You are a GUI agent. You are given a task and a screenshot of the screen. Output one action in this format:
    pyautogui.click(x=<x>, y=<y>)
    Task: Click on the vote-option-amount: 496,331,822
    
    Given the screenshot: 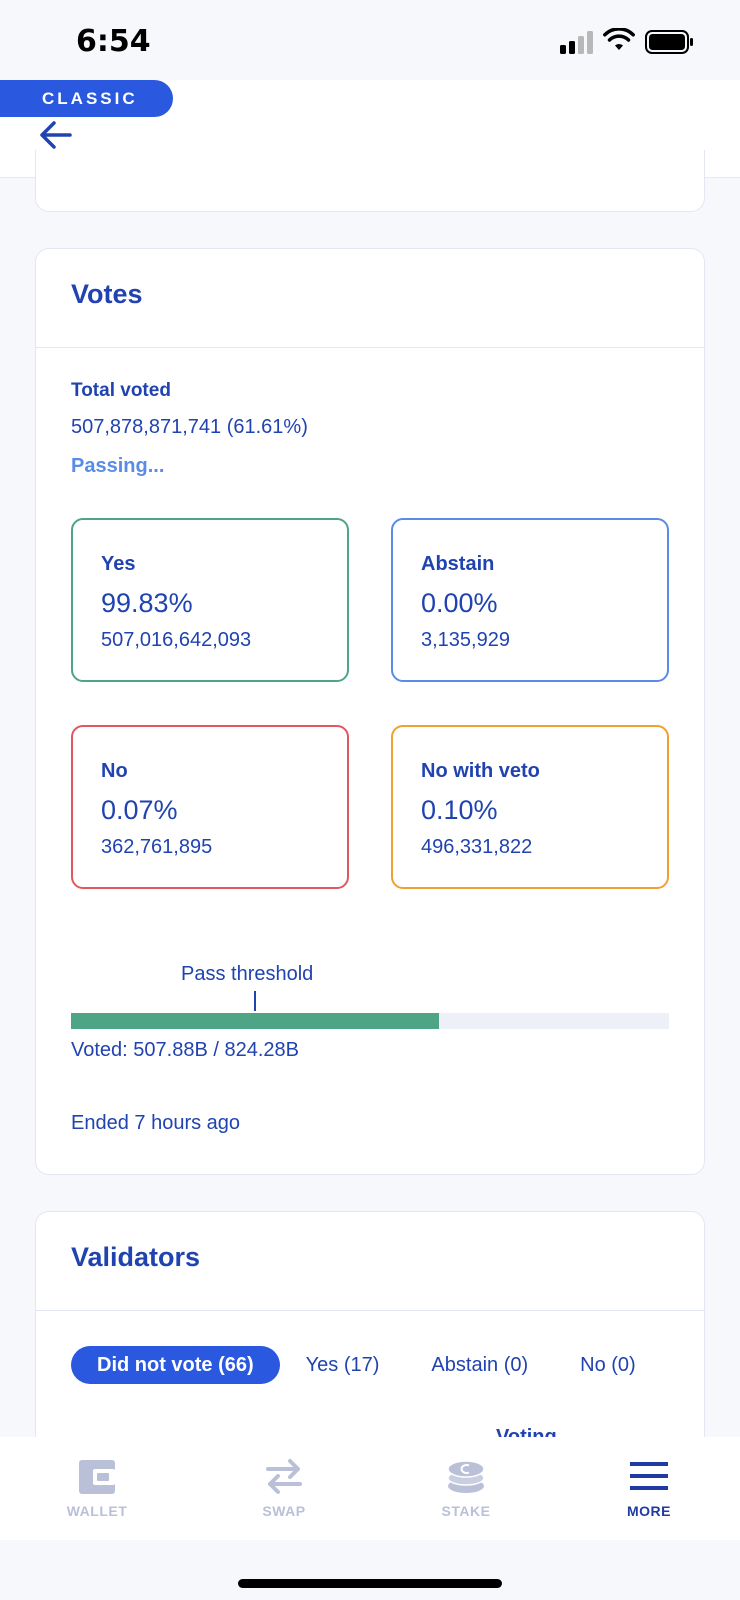 What is the action you would take?
    pyautogui.click(x=477, y=847)
    